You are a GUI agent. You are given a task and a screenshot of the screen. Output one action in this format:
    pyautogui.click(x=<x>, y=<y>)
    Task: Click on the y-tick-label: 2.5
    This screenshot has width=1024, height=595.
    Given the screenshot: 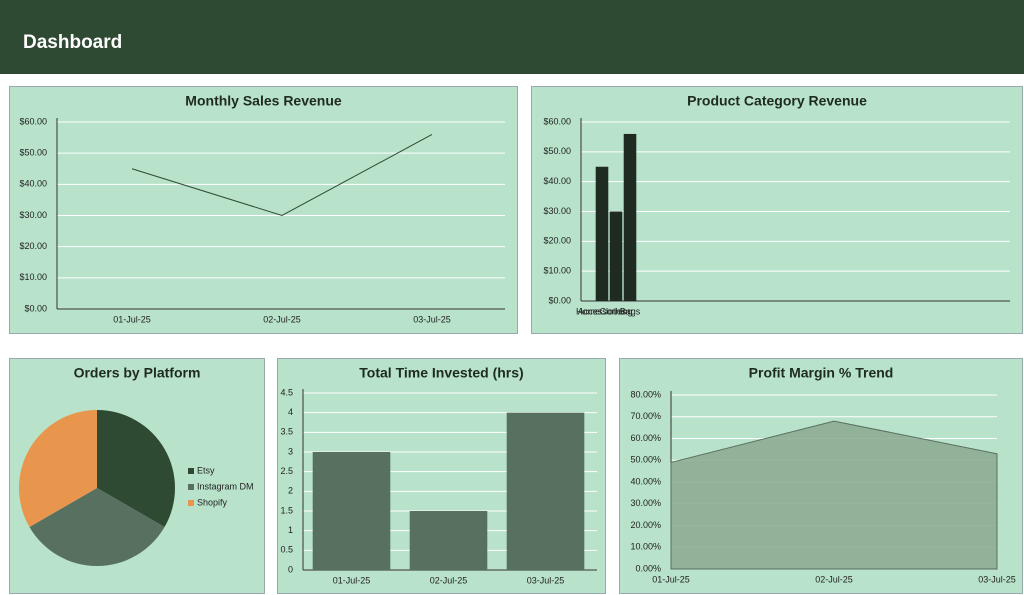 What is the action you would take?
    pyautogui.click(x=286, y=471)
    